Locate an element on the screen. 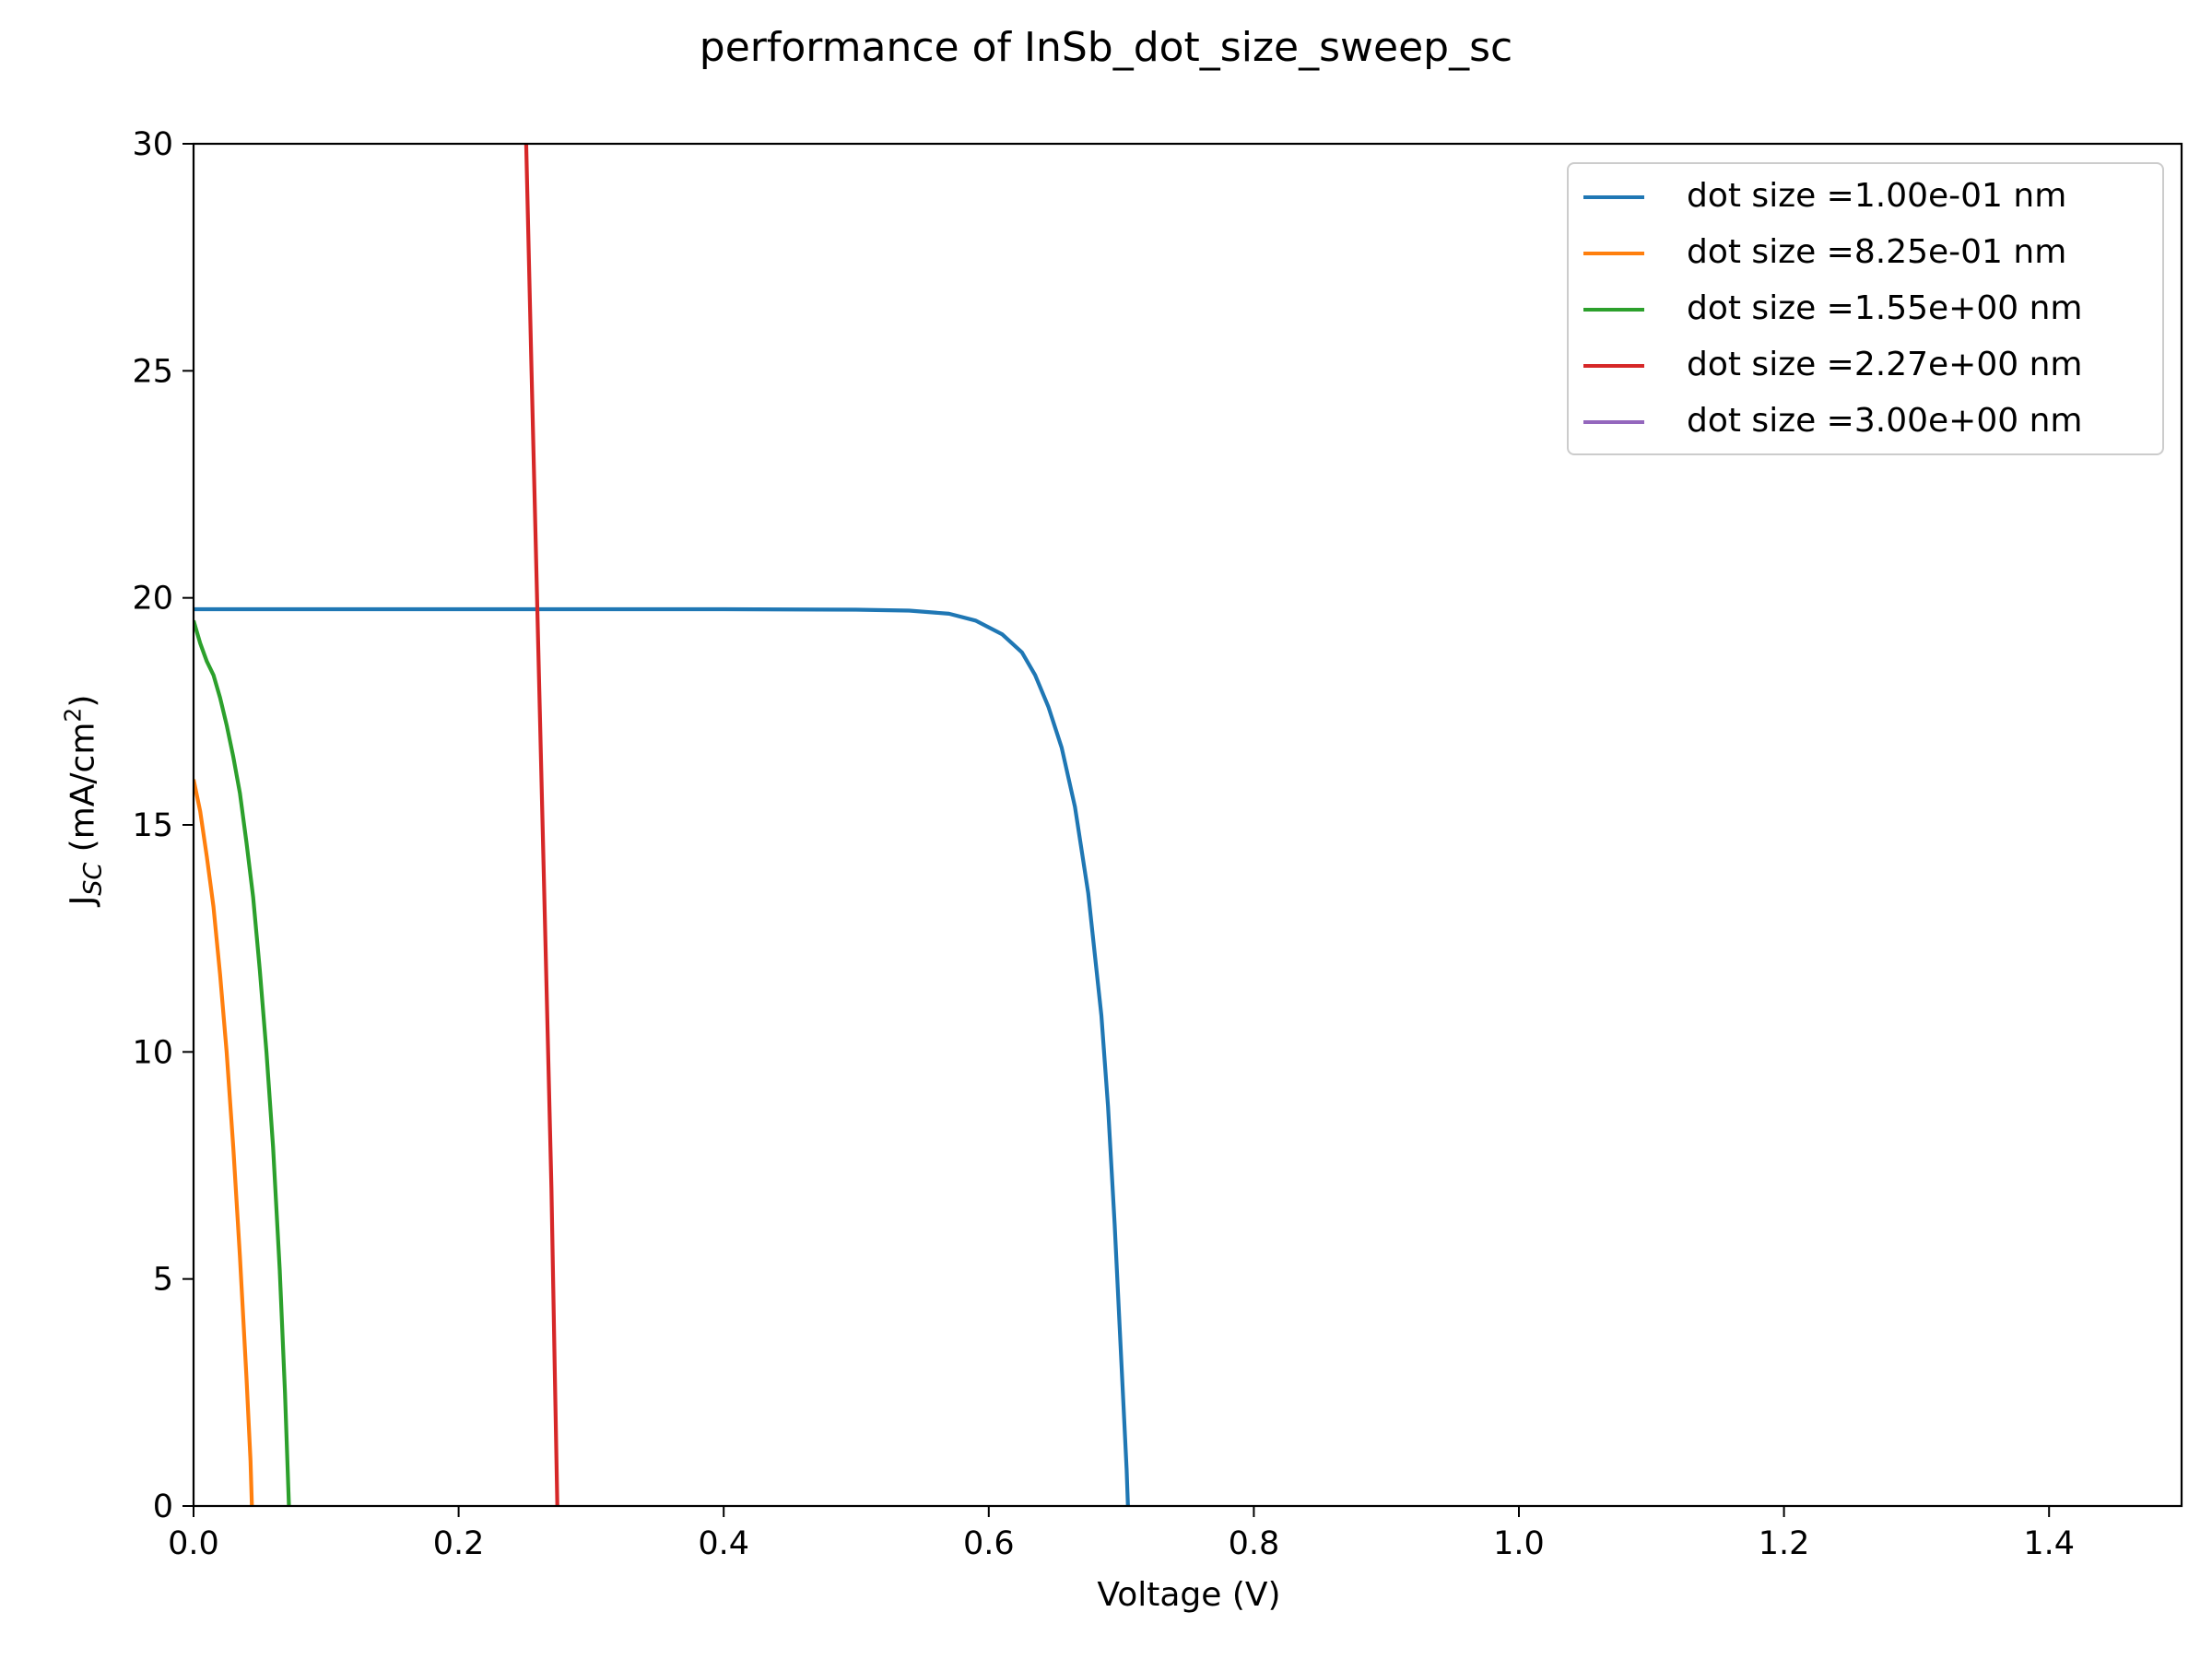 This screenshot has width=2212, height=1659. y-axis-label-main: J is located at coordinates (83, 900).